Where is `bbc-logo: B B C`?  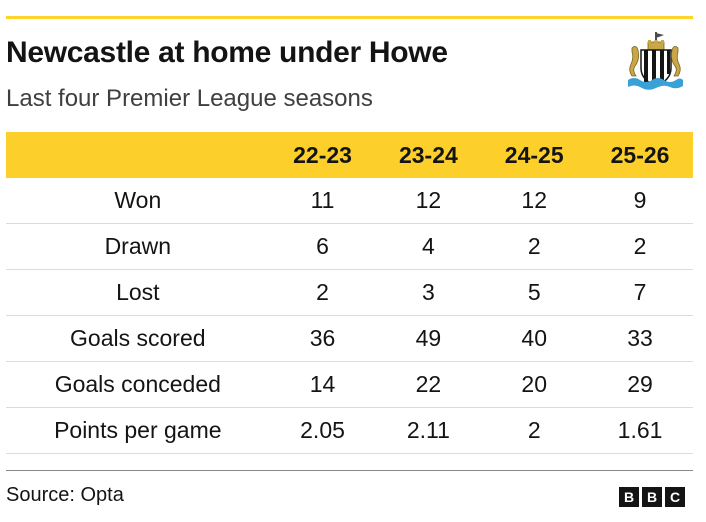 bbc-logo: B B C is located at coordinates (652, 497).